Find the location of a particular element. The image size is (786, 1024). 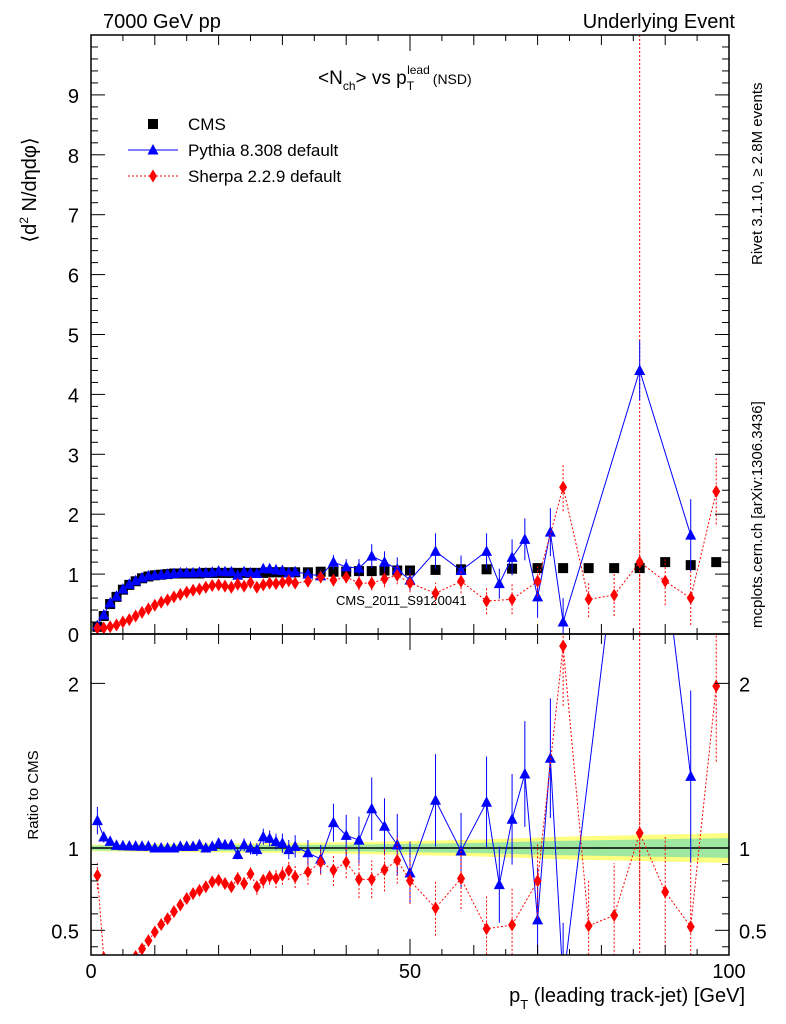

y-tick-label: 2 is located at coordinates (73, 516).